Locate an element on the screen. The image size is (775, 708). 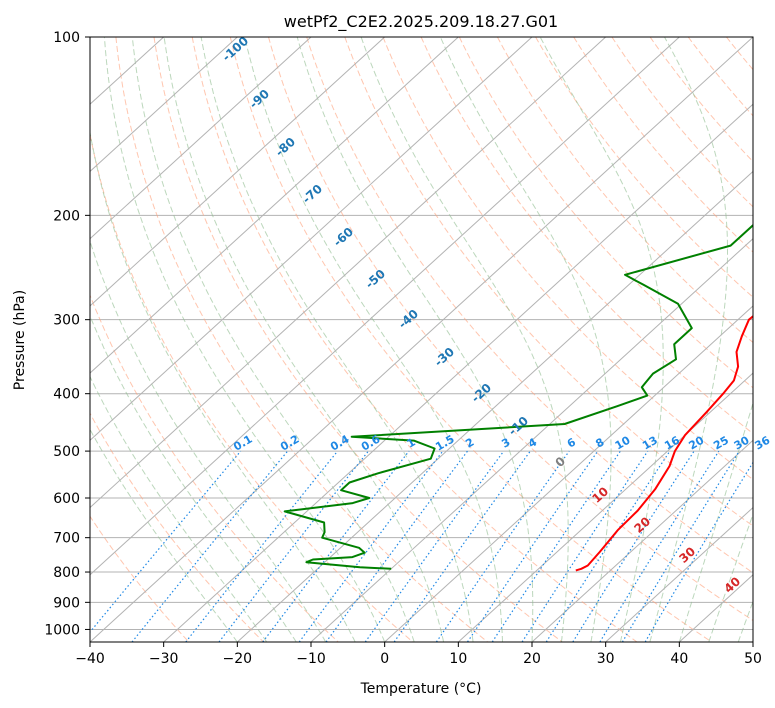
isotherm-label: -100 is located at coordinates (235, 49).